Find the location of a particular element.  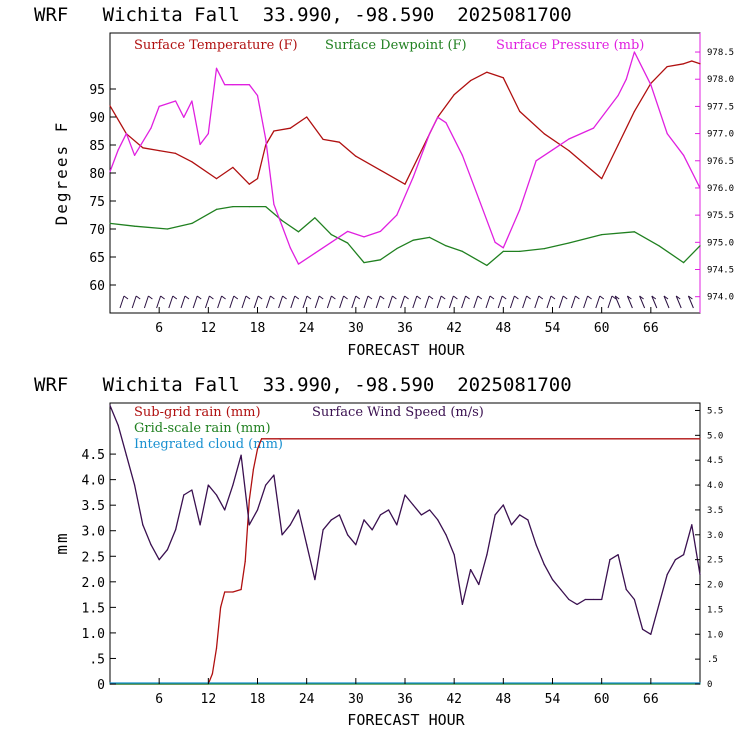

top-x-tick-label: 36 is located at coordinates (405, 328).